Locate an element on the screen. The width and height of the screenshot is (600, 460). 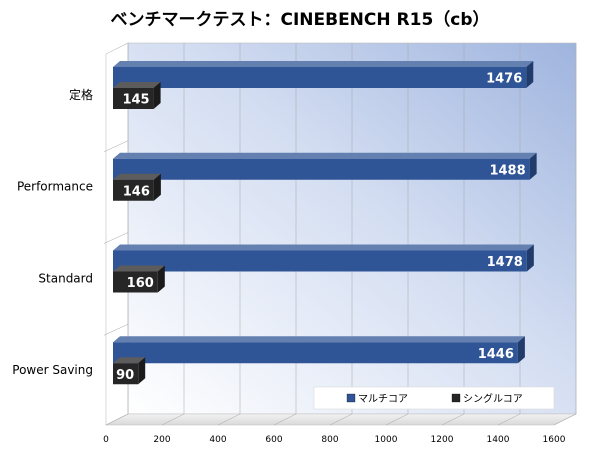
x-tick-label: 200 is located at coordinates (161, 440).